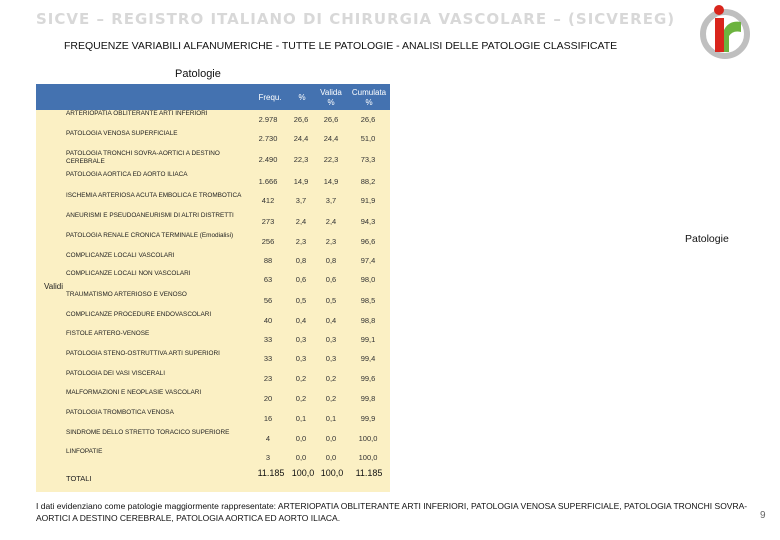 The width and height of the screenshot is (780, 540). What do you see at coordinates (331, 320) in the screenshot?
I see `row-valid-cell: 0,4` at bounding box center [331, 320].